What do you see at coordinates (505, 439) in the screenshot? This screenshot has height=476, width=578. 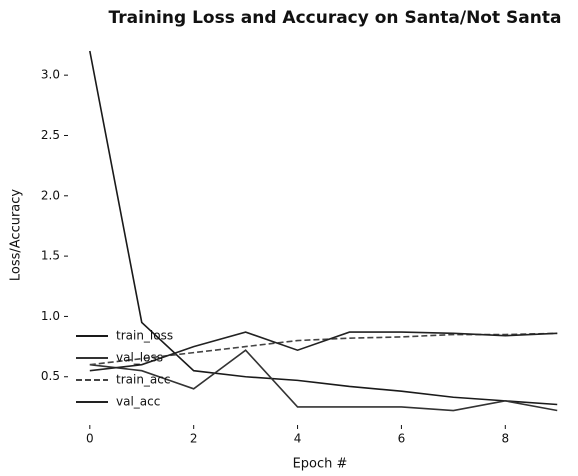 I see `x-tick-label: 8` at bounding box center [505, 439].